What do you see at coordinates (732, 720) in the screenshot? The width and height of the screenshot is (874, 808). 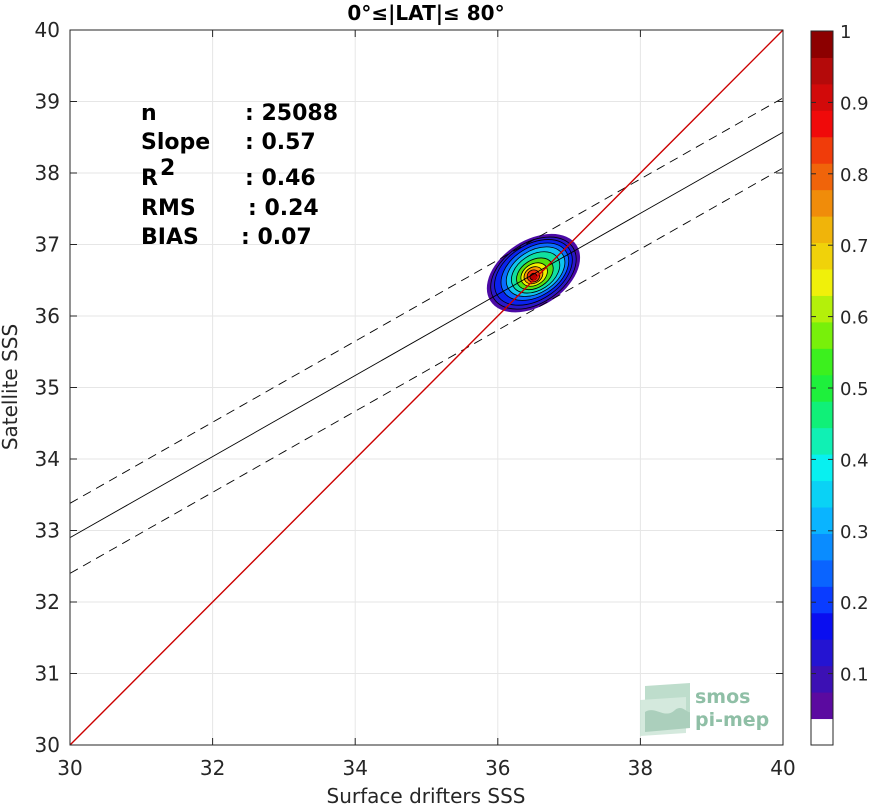 I see `logo-text-pi-mep: pi-mep` at bounding box center [732, 720].